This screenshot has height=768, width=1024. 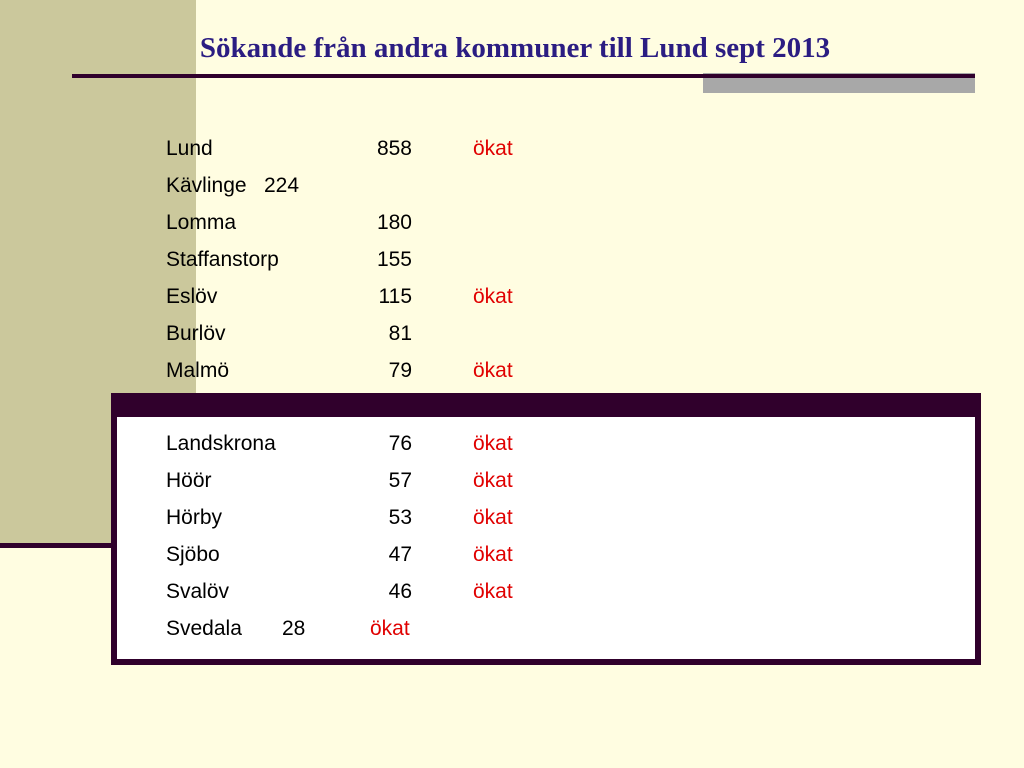 What do you see at coordinates (400, 554) in the screenshot?
I see `applicant-count: 47` at bounding box center [400, 554].